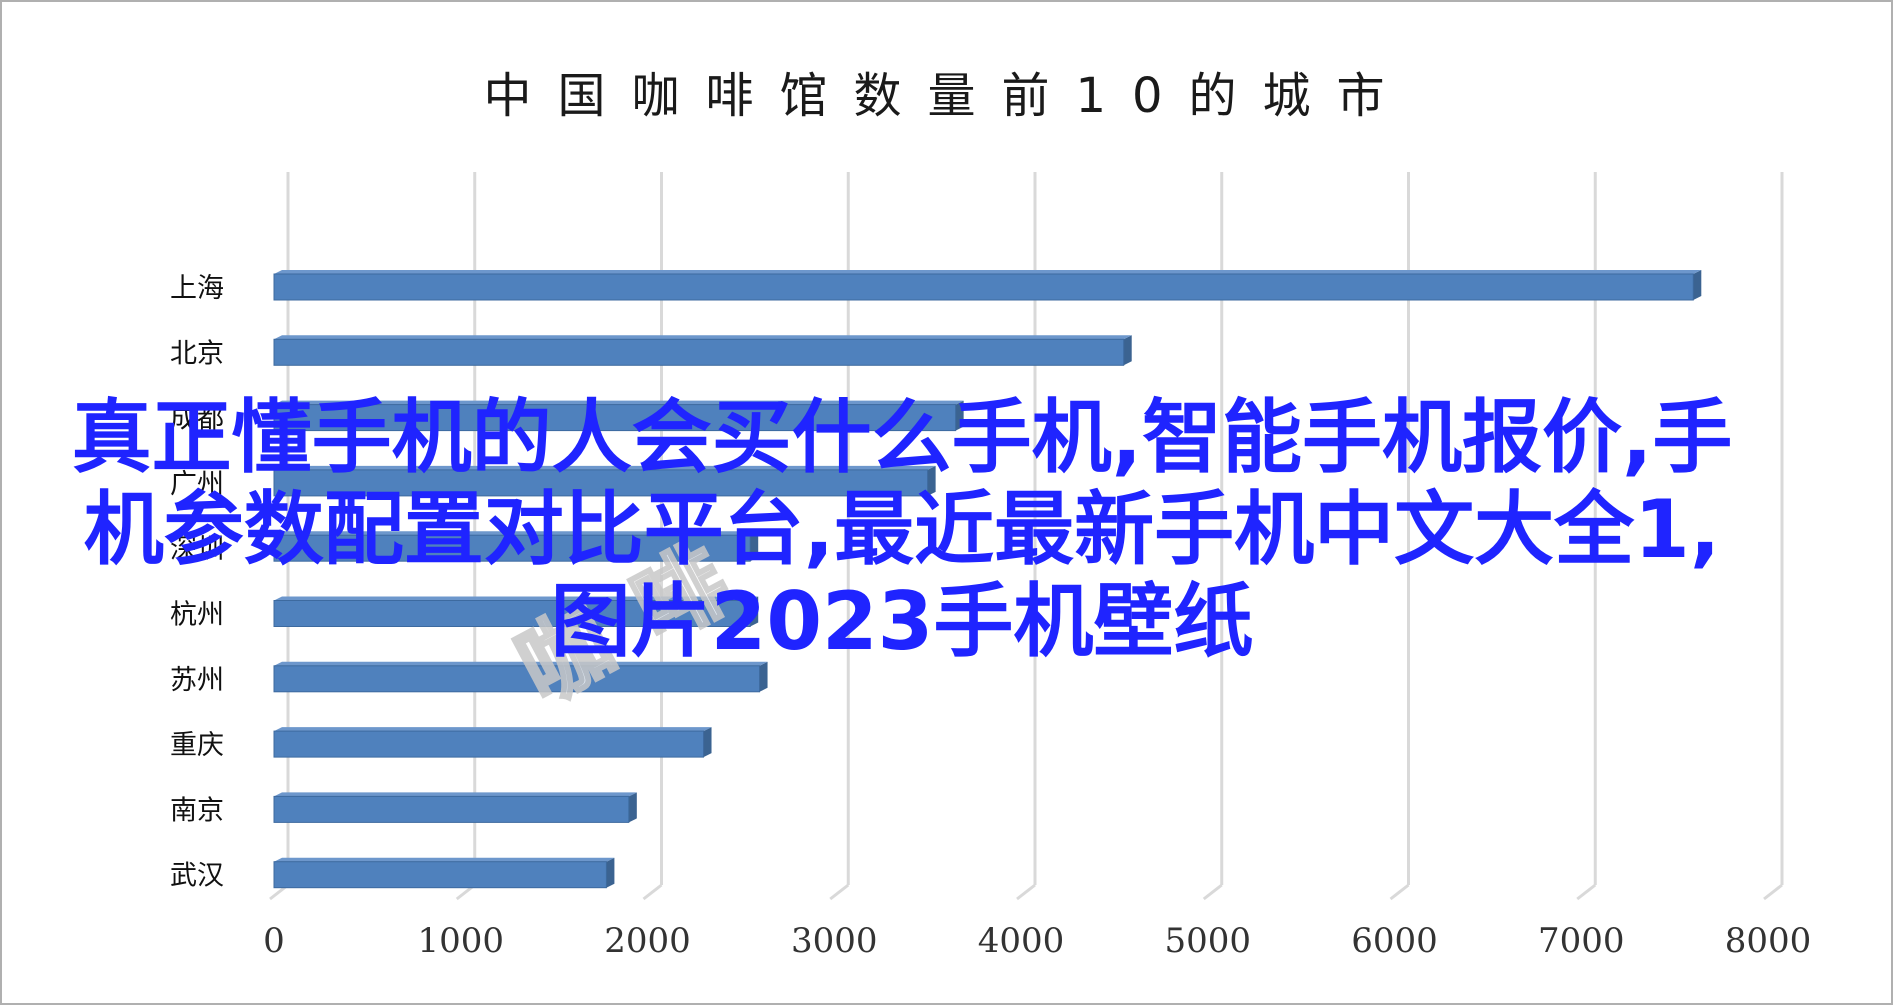  Describe the element at coordinates (197, 876) in the screenshot. I see `category-label: 武汉` at that location.